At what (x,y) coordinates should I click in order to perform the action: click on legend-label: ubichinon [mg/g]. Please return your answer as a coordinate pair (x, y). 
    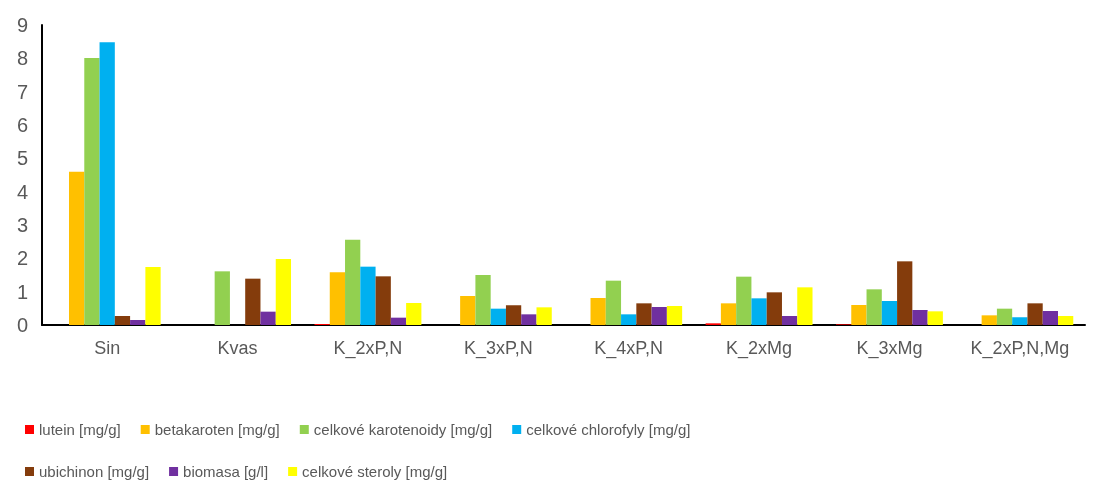
    Looking at the image, I should click on (94, 471).